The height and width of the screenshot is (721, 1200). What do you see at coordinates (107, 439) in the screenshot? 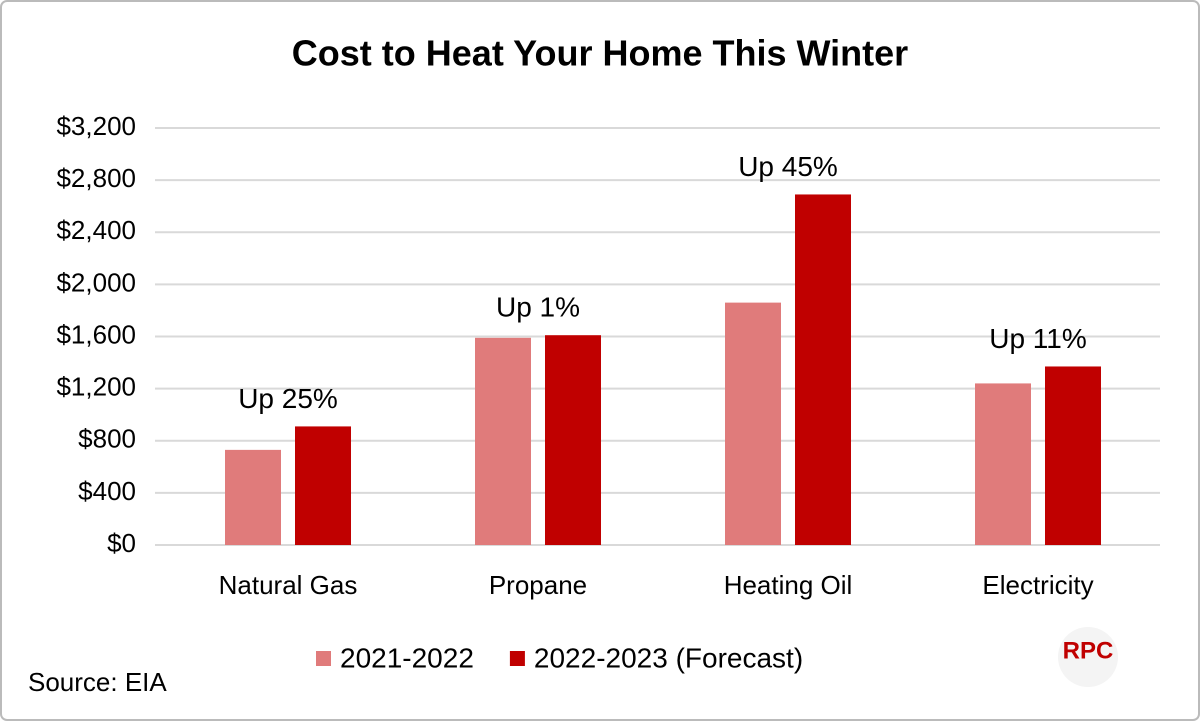
I see `y-tick-label: $800` at bounding box center [107, 439].